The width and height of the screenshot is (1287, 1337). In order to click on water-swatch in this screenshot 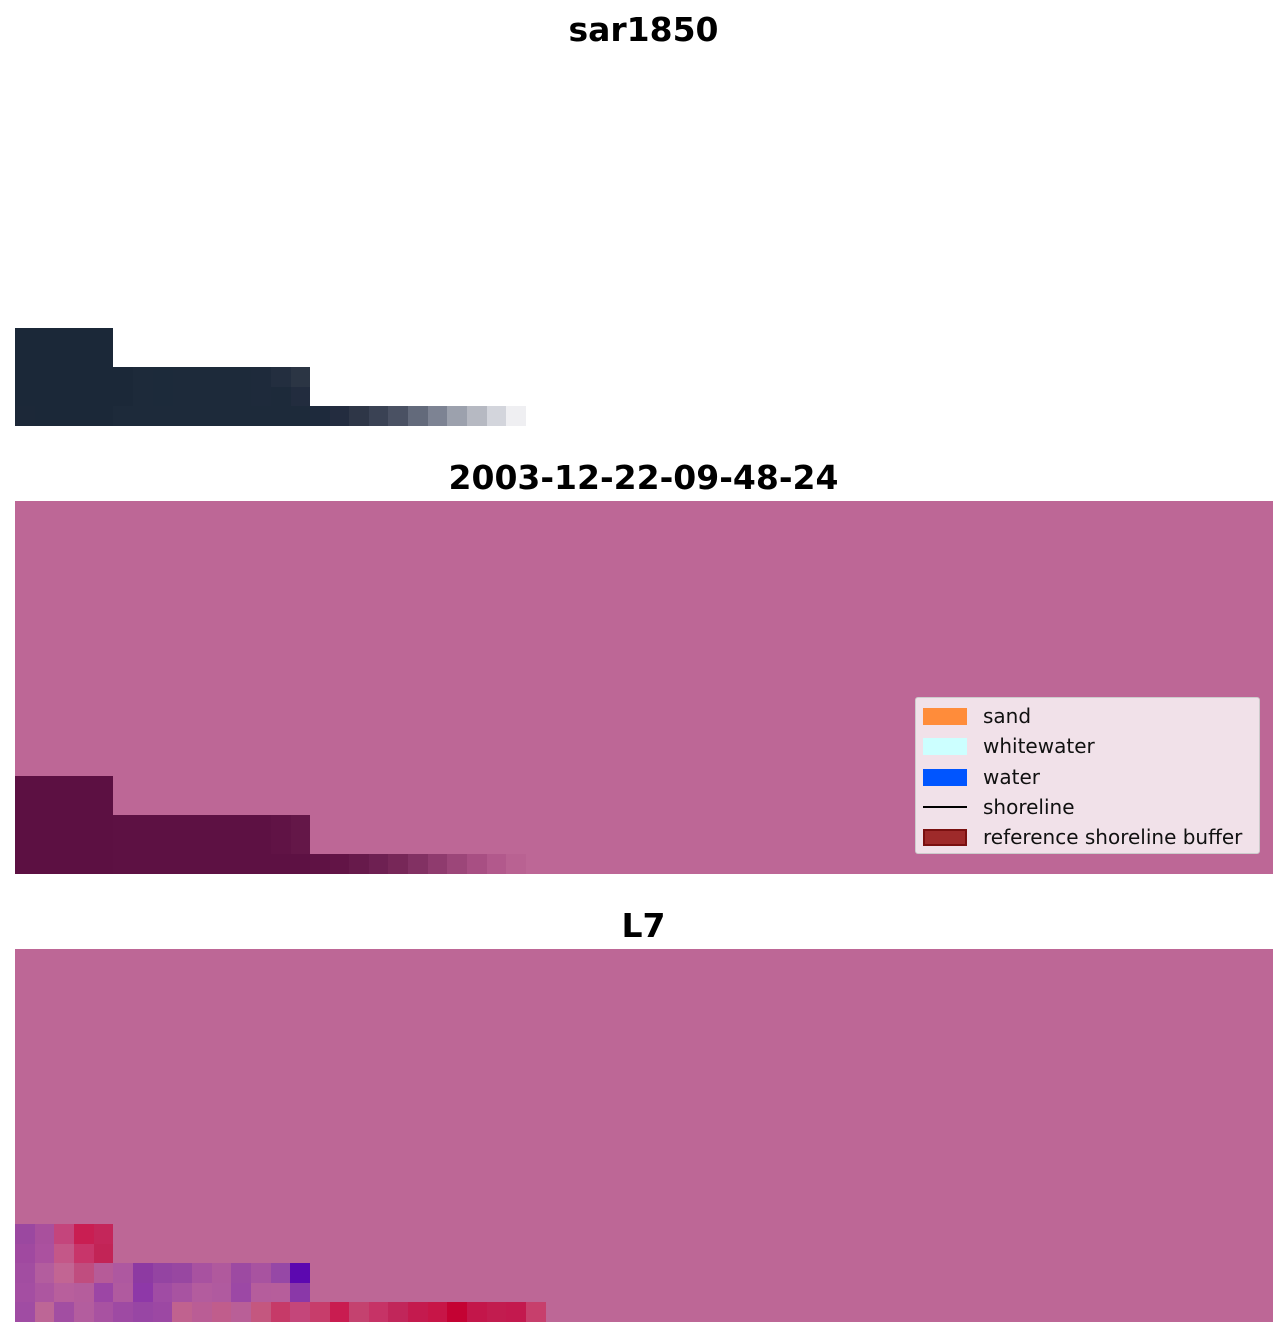, I will do `click(945, 777)`.